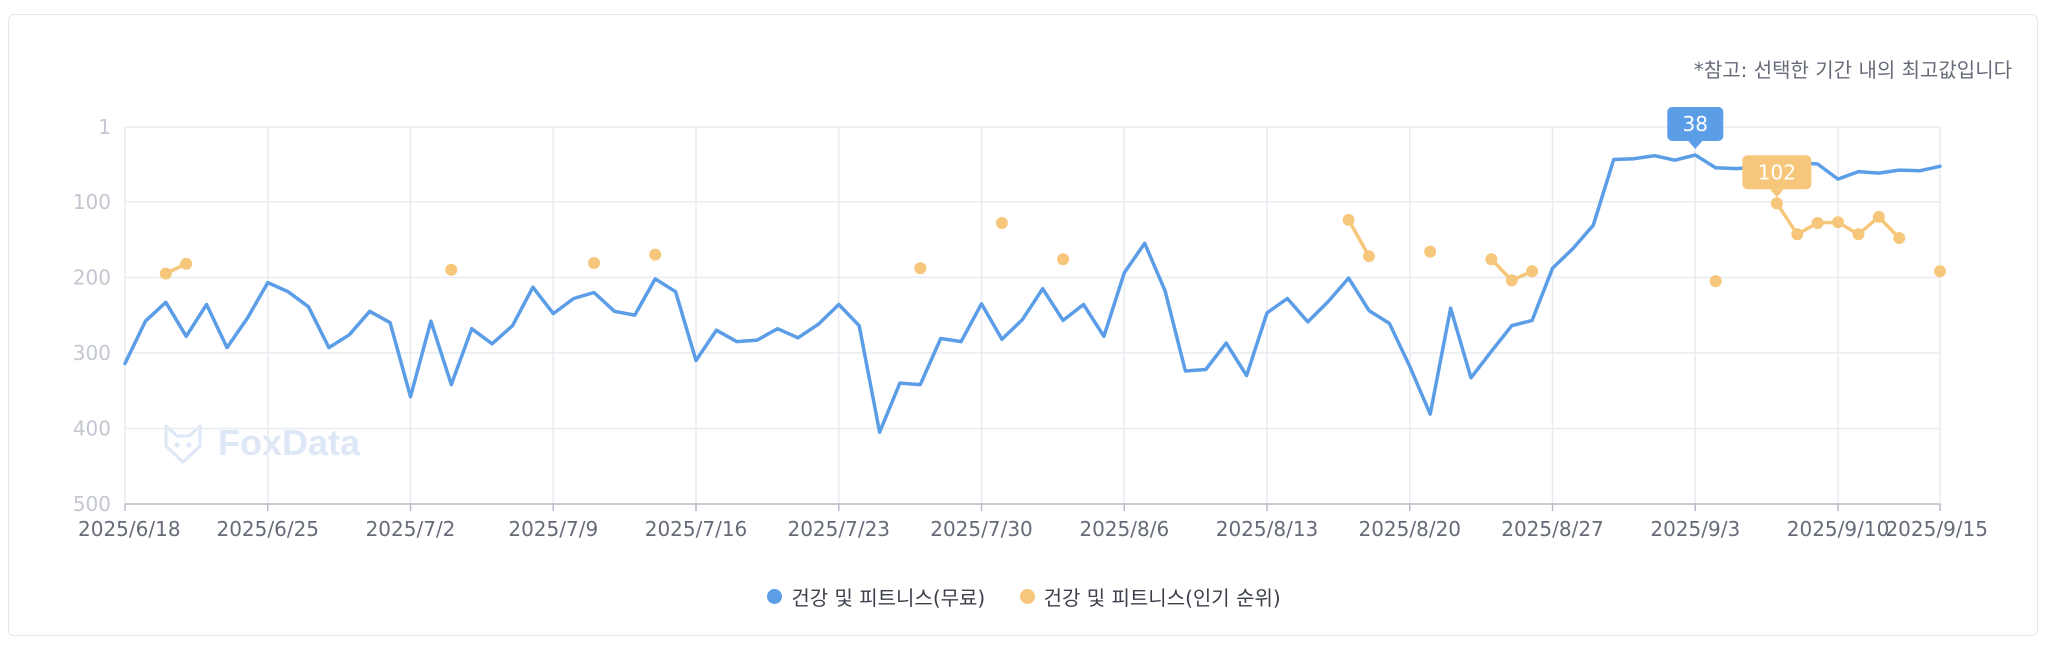 This screenshot has height=657, width=2048. Describe the element at coordinates (1267, 529) in the screenshot. I see `x-tick-label: 2025/8/13` at that location.